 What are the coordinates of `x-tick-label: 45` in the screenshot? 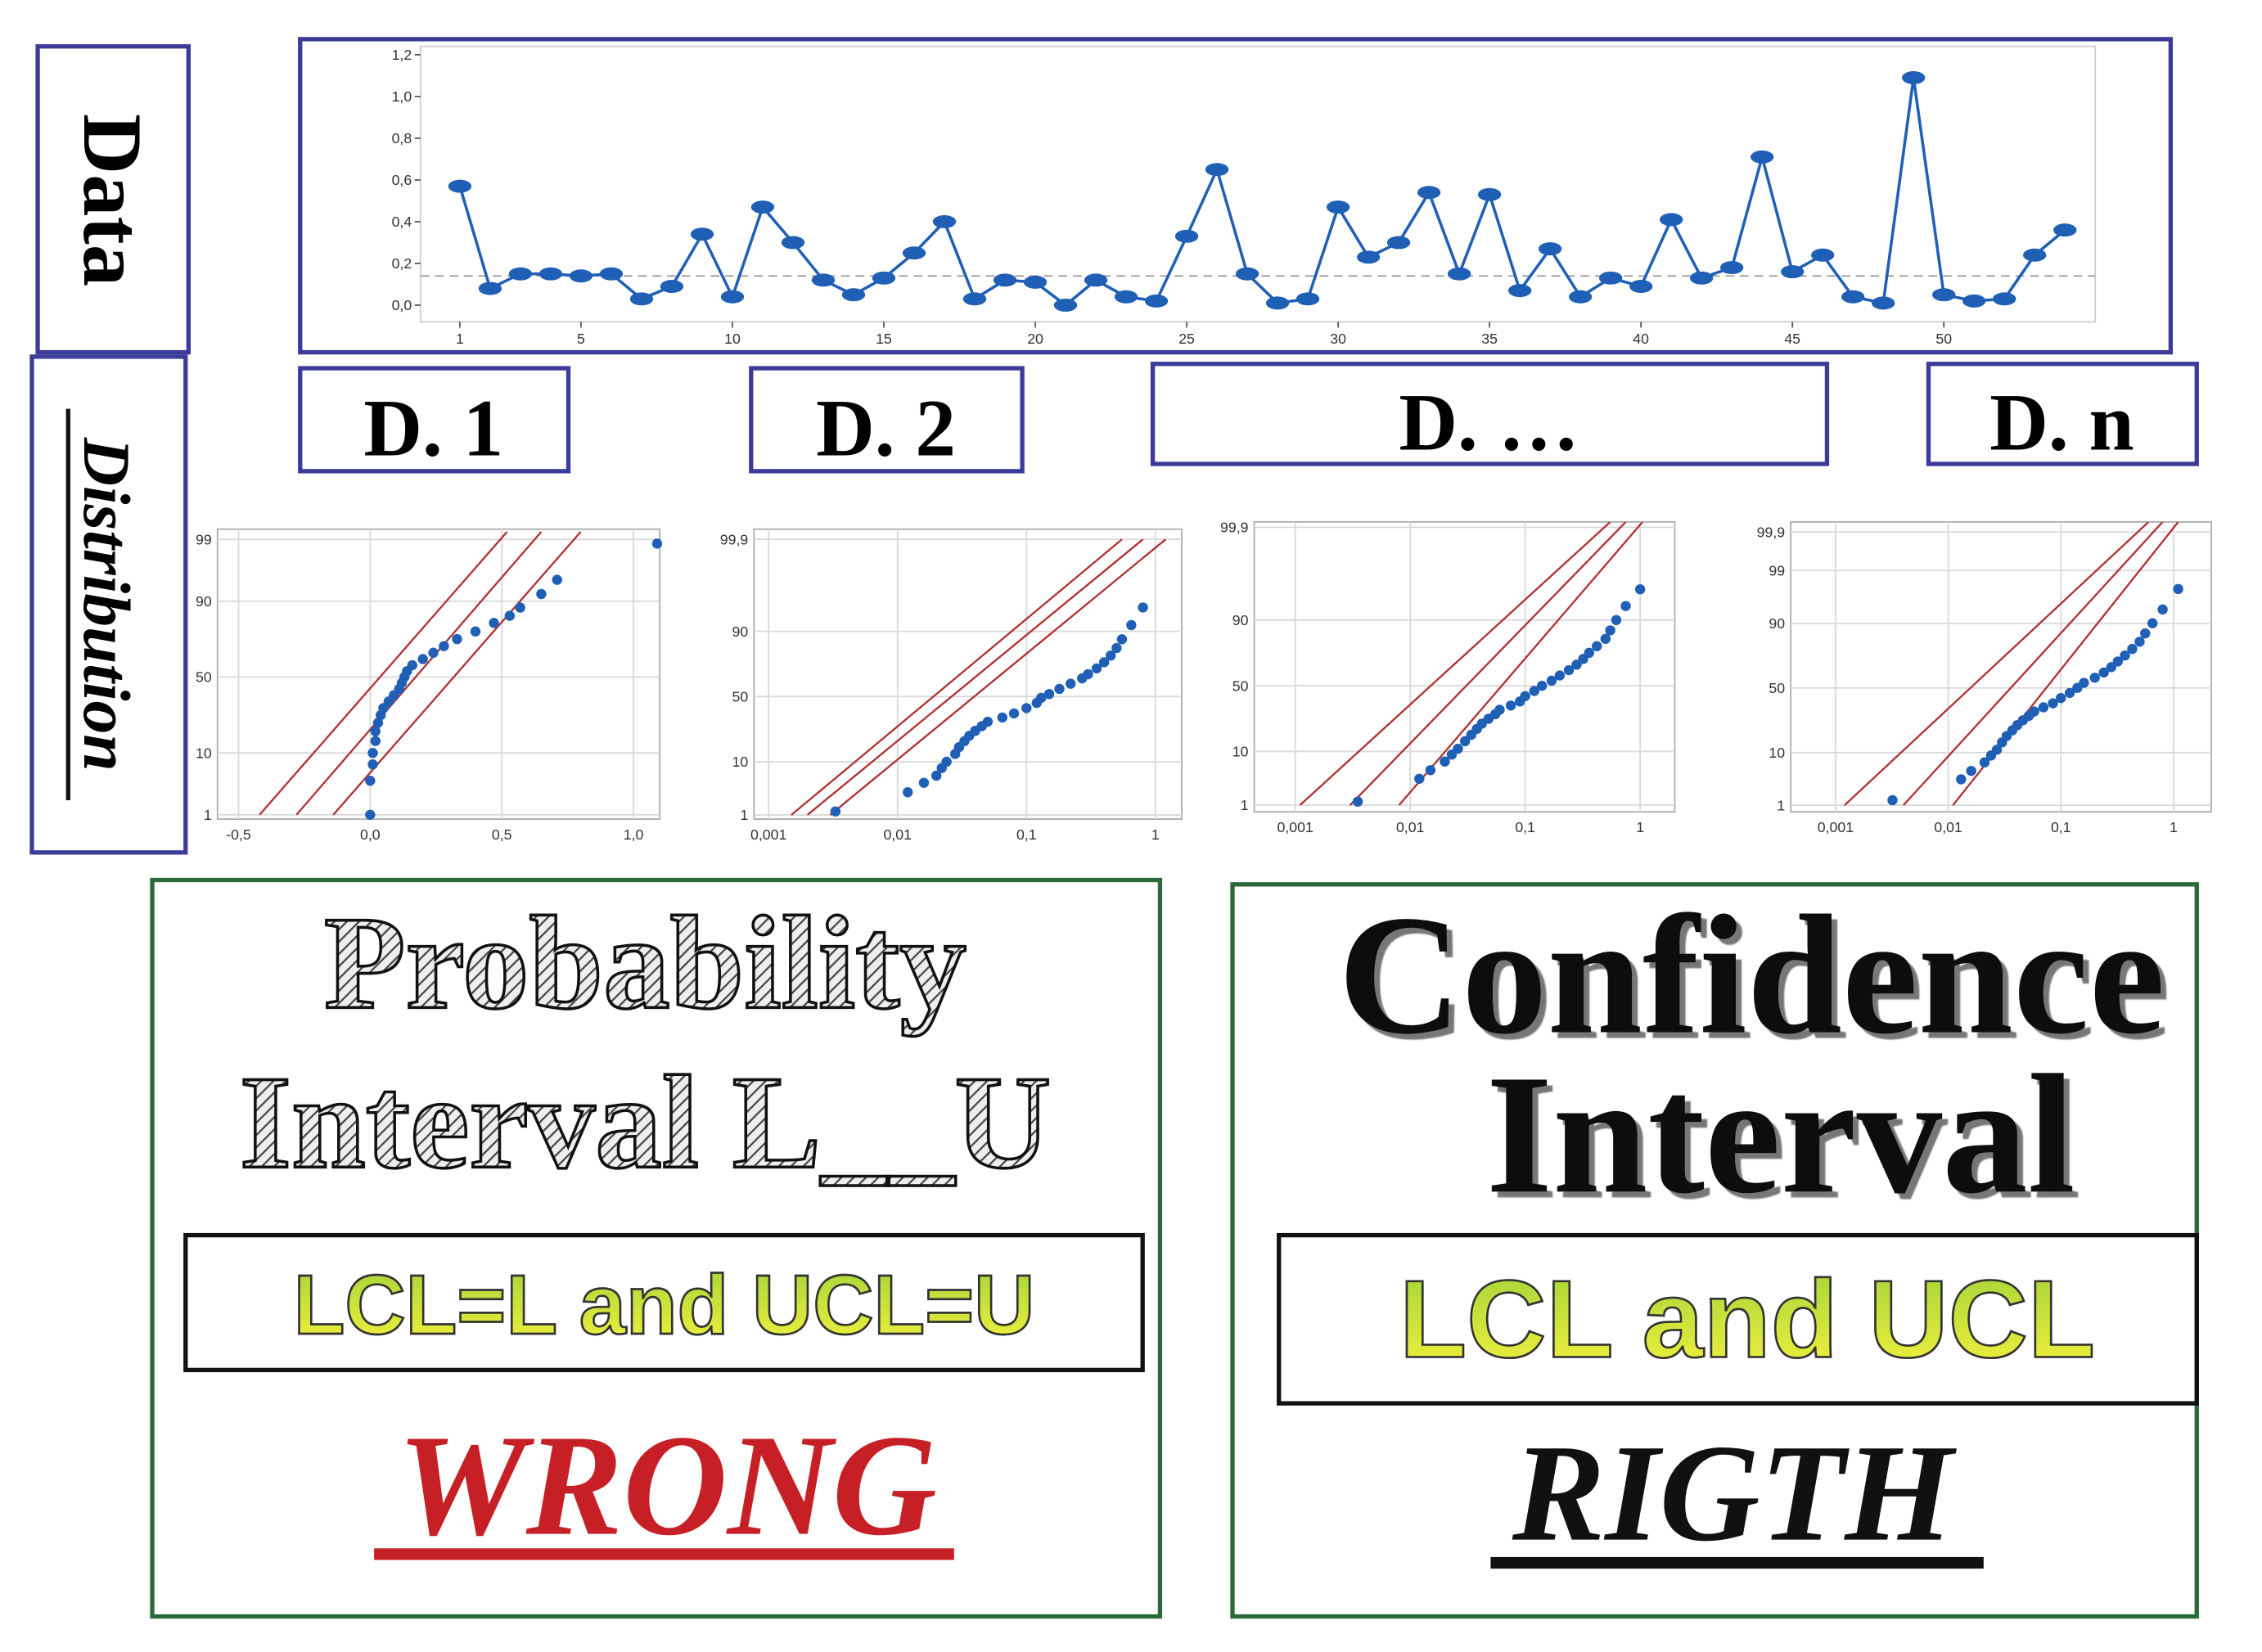 It's located at (1792, 339).